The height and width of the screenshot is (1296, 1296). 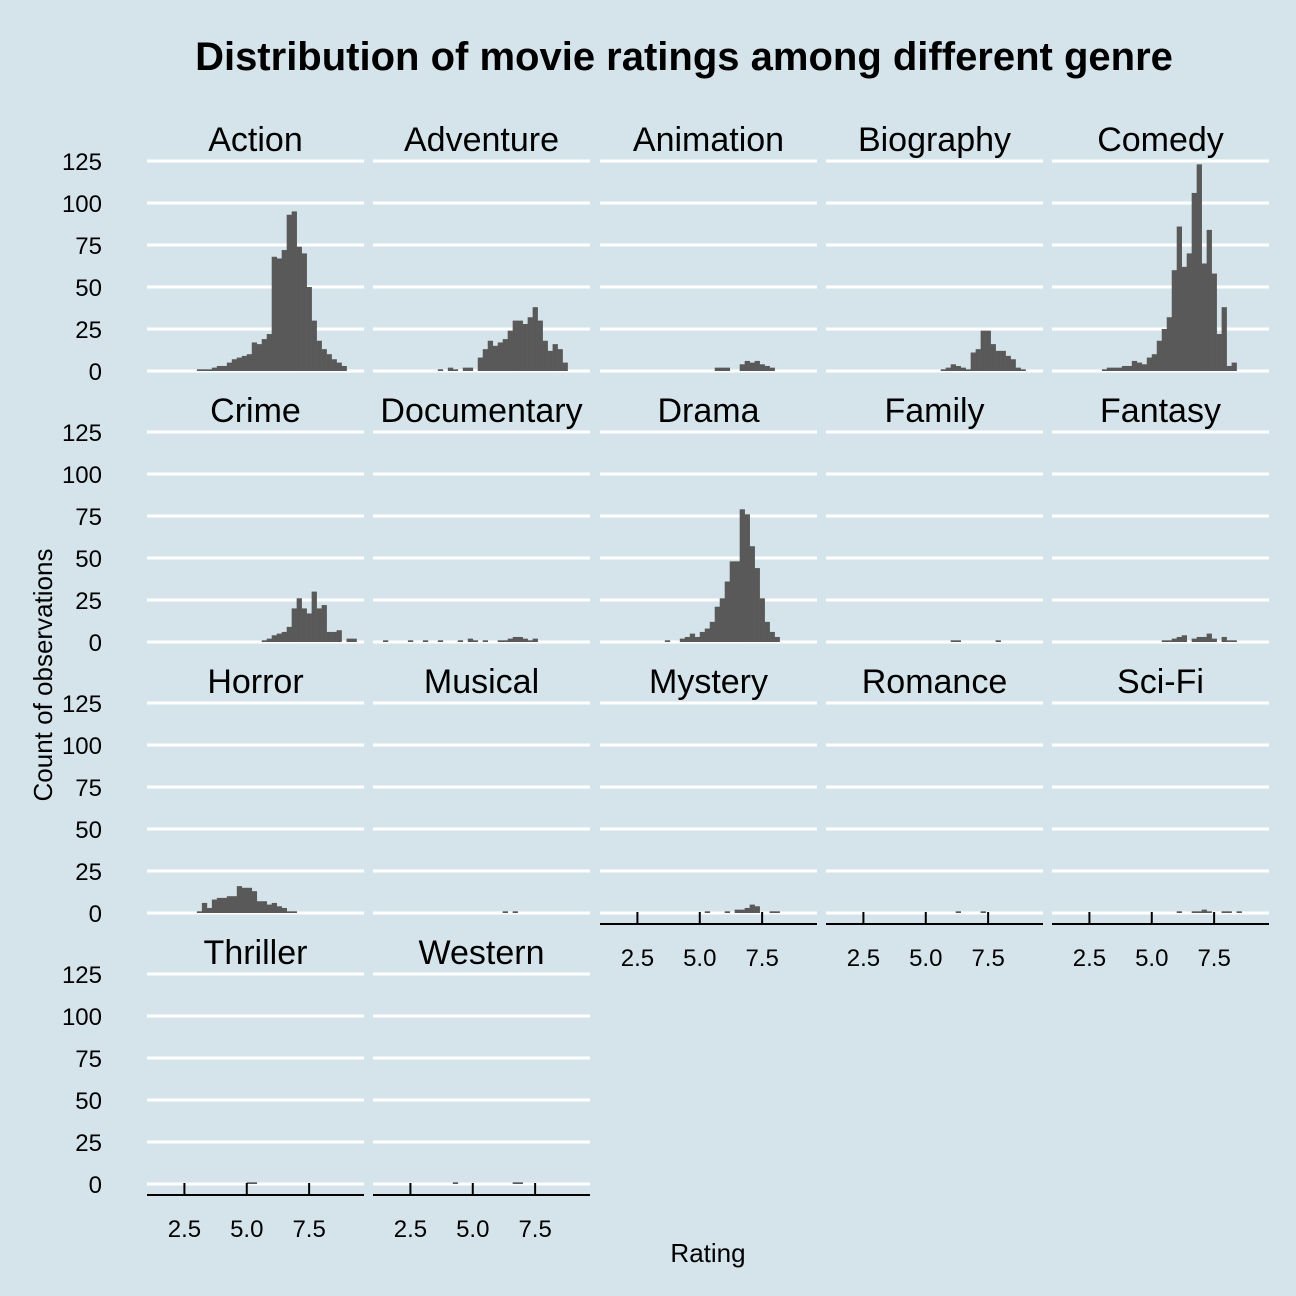 I want to click on y-tick-label: 100, so click(x=82, y=1017).